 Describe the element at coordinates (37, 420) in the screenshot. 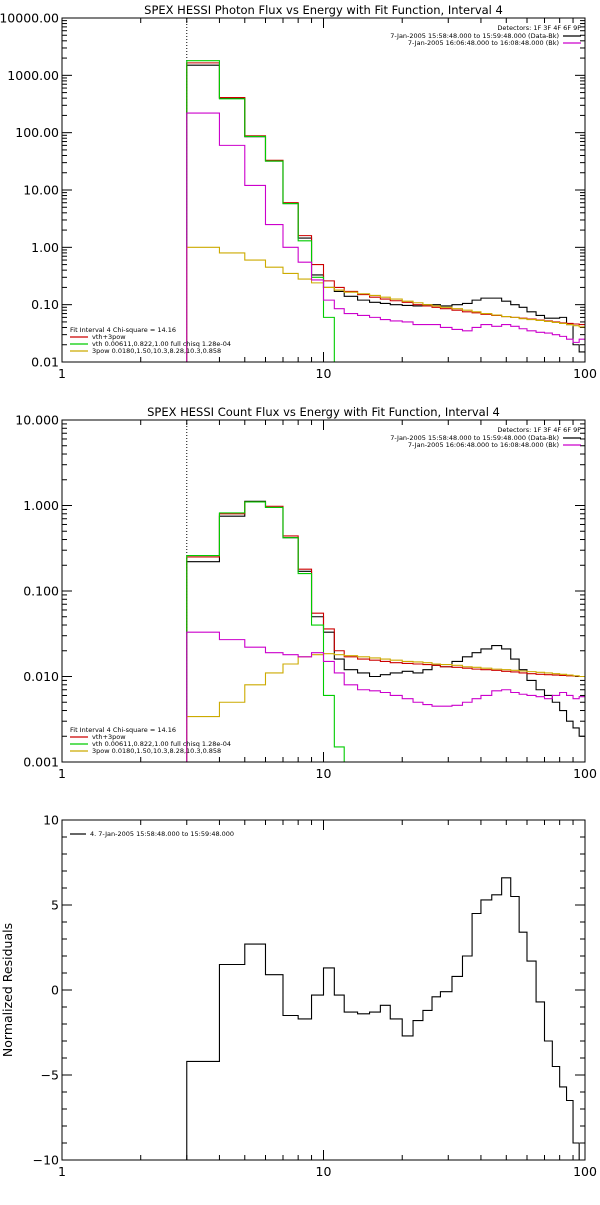

I see `y-tick-label: 10.000` at that location.